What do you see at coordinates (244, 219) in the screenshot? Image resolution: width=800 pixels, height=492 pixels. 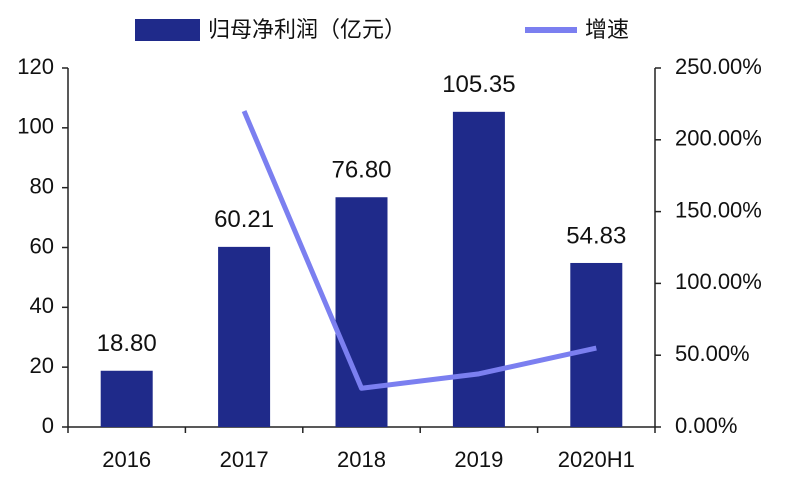 I see `data-label: 60.21` at bounding box center [244, 219].